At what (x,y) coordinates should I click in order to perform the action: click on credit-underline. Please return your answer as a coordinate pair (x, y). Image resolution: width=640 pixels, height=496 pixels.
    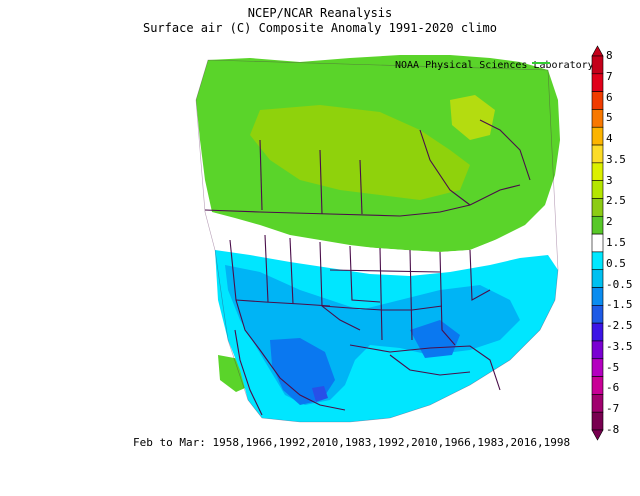
    Looking at the image, I should click on (541, 63).